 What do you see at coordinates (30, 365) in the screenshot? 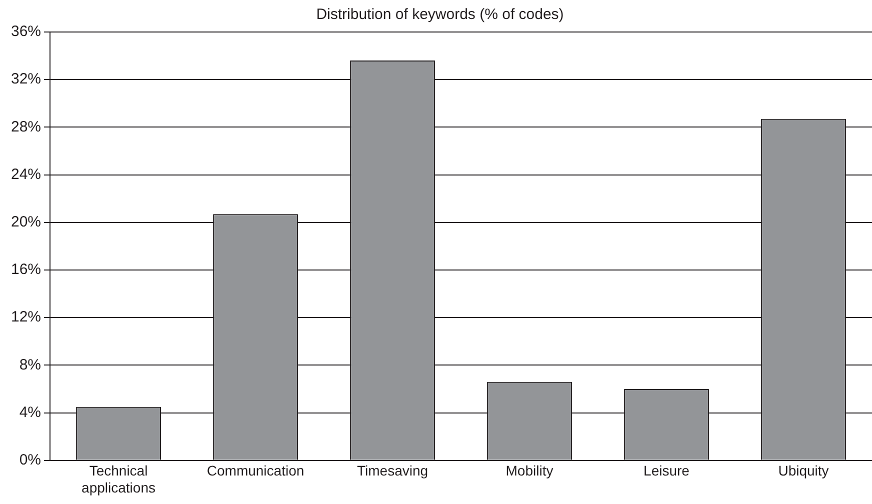
I see `y-tick-label: 8%` at bounding box center [30, 365].